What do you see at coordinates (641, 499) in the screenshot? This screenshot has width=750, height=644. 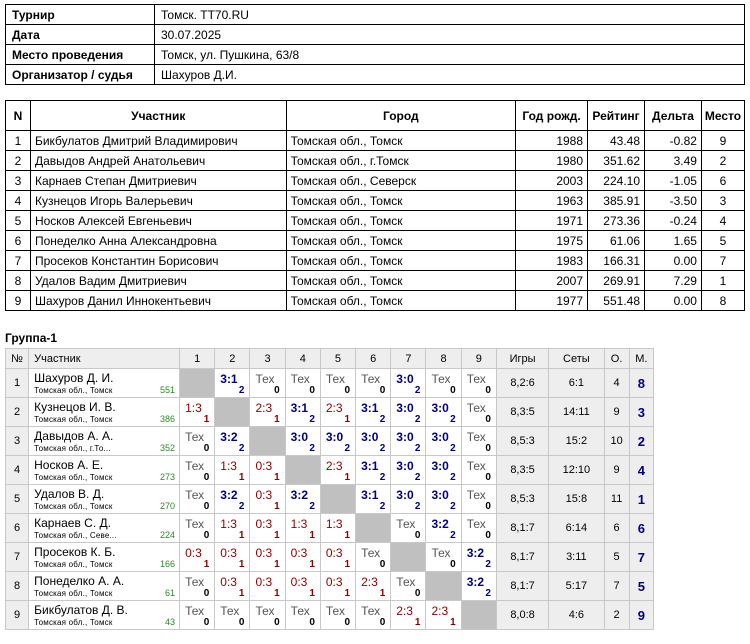 I see `group-place: 1` at bounding box center [641, 499].